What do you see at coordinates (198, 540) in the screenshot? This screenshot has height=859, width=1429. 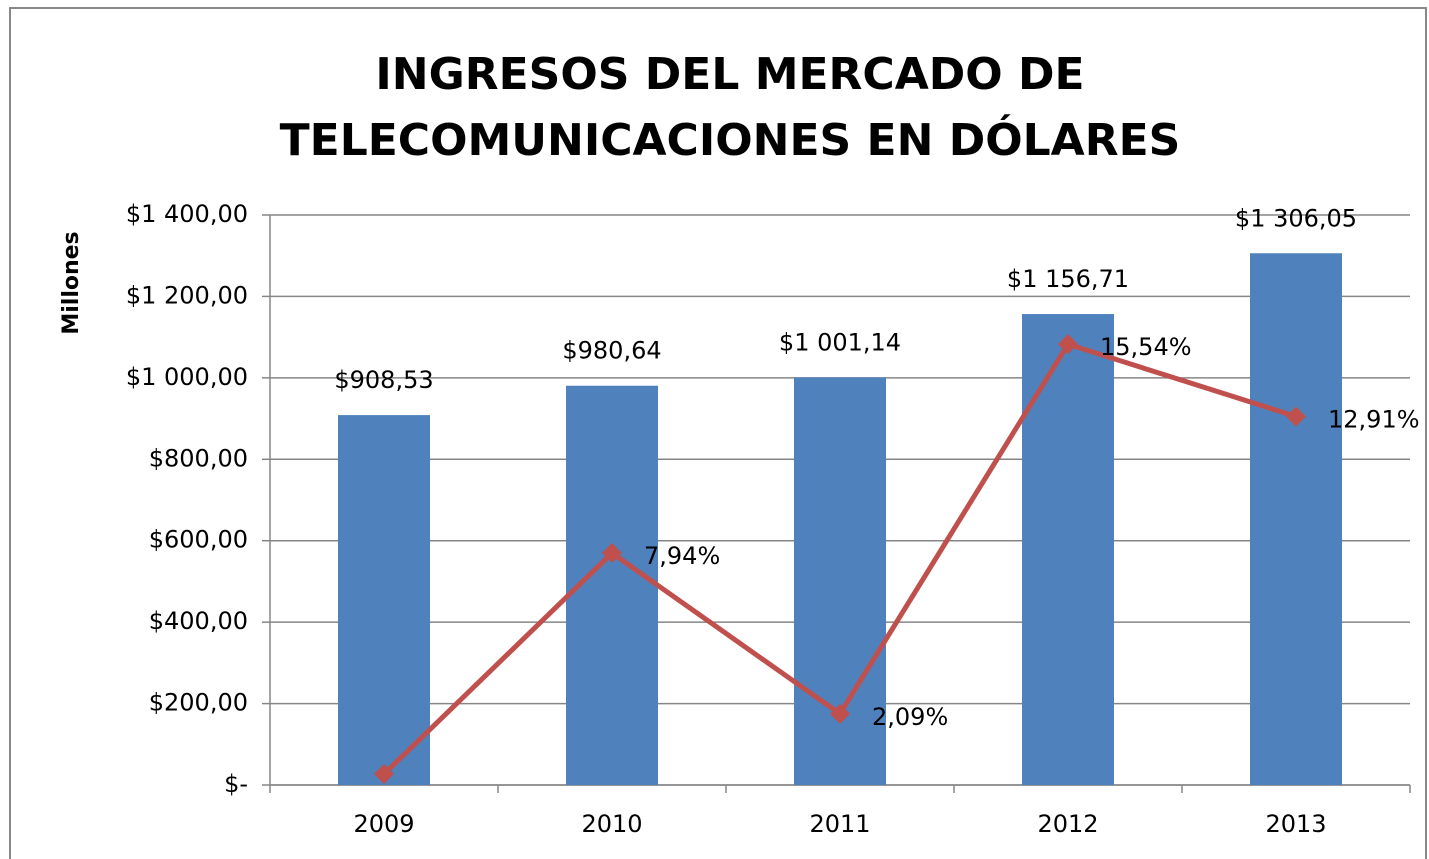 I see `y-tick-label: $600,00` at bounding box center [198, 540].